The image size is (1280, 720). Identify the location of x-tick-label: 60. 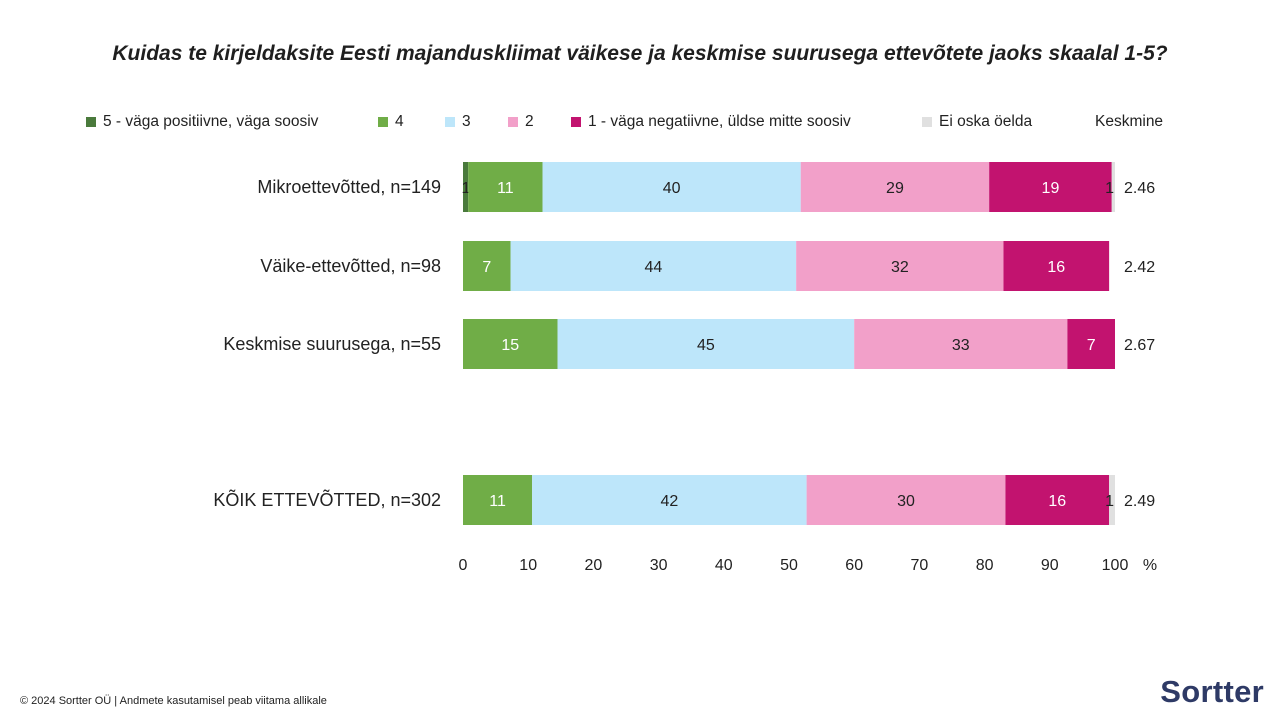
(854, 565).